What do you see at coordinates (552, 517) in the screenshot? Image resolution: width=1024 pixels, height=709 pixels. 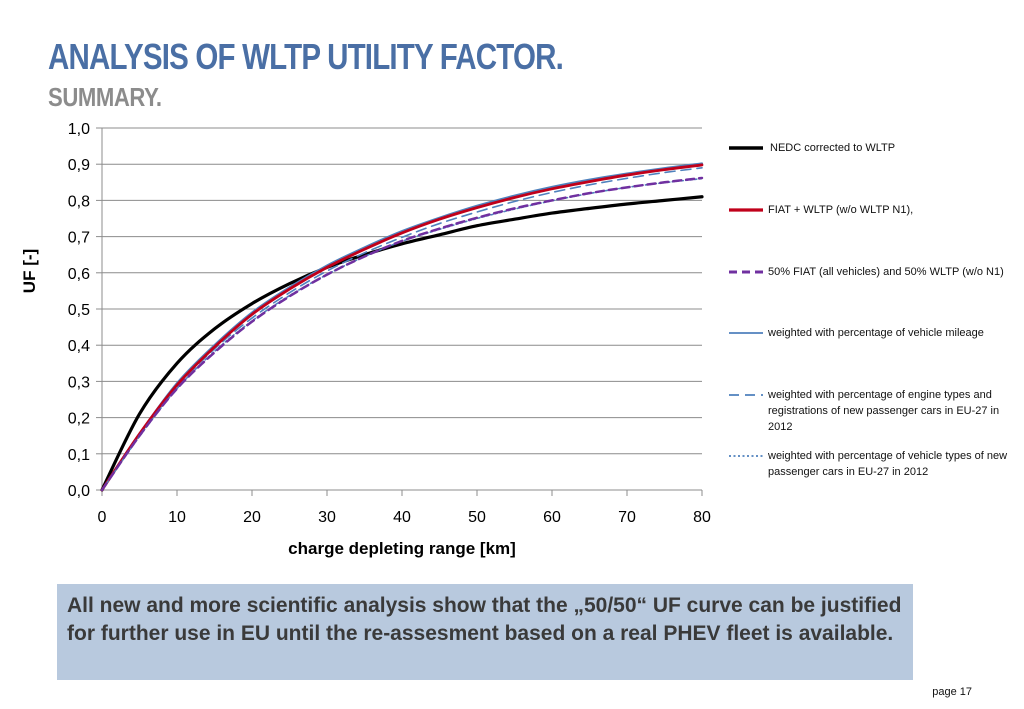 I see `x-tick-label: 60` at bounding box center [552, 517].